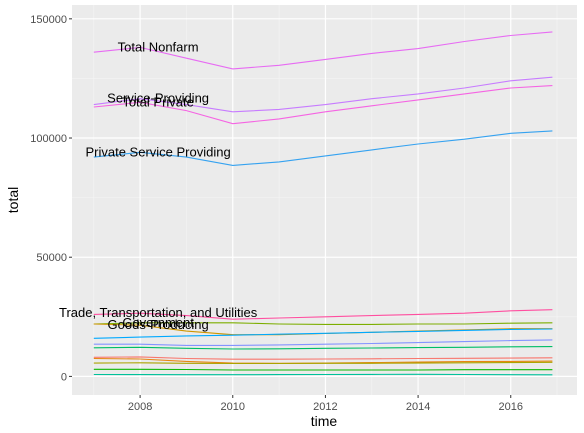 This screenshot has width=584, height=433. Describe the element at coordinates (13, 200) in the screenshot. I see `y-axis-label: total` at that location.